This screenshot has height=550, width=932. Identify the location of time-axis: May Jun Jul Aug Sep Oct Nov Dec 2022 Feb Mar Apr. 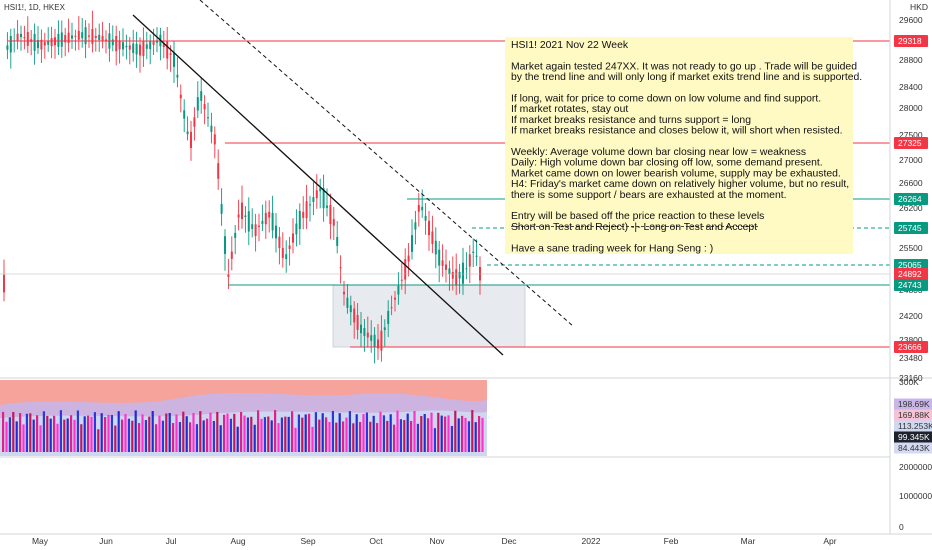
(434, 541).